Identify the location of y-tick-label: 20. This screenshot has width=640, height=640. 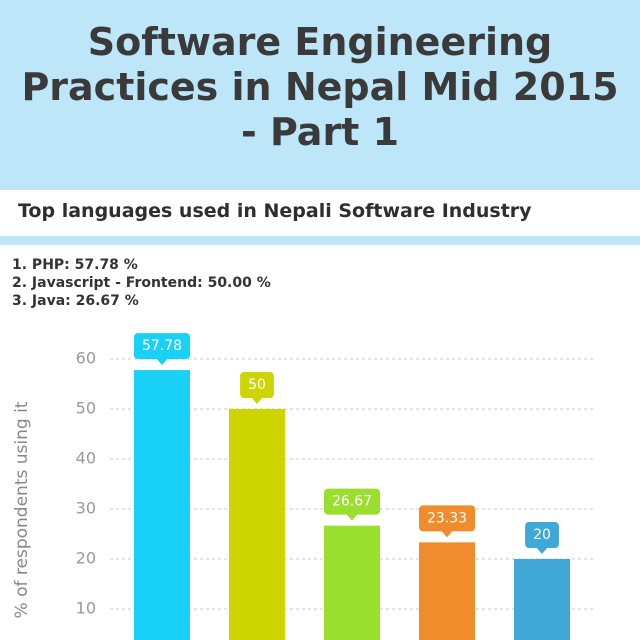
(86, 558).